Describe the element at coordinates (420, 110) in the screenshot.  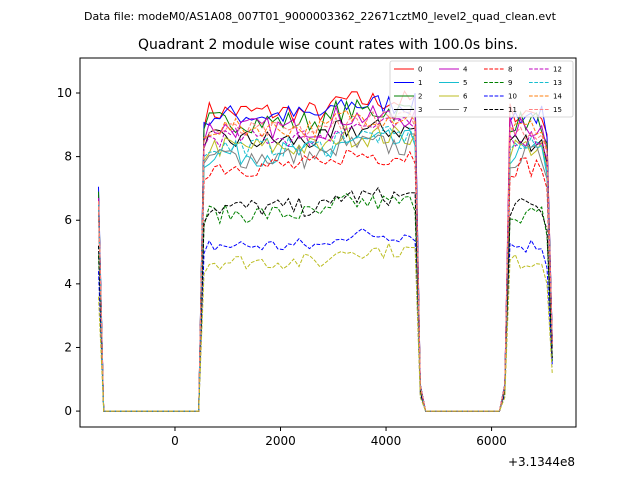
I see `legend-label: 3` at that location.